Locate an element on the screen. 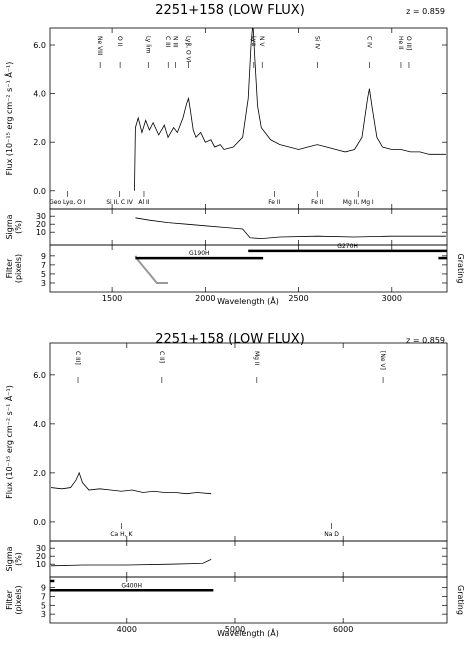  ism-label: Al II is located at coordinates (143, 202).